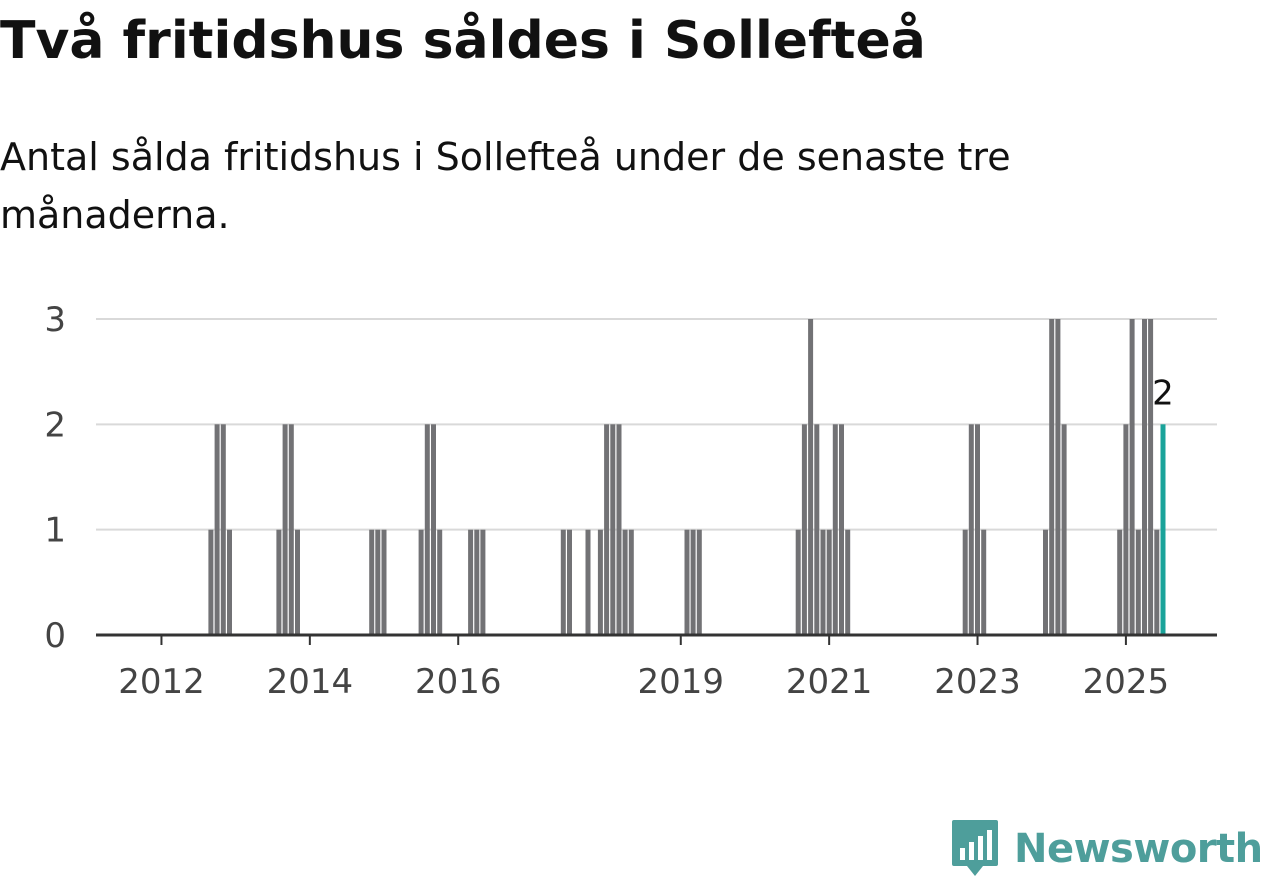 This screenshot has height=880, width=1262. What do you see at coordinates (161, 682) in the screenshot?
I see `x-tick-label: 2012` at bounding box center [161, 682].